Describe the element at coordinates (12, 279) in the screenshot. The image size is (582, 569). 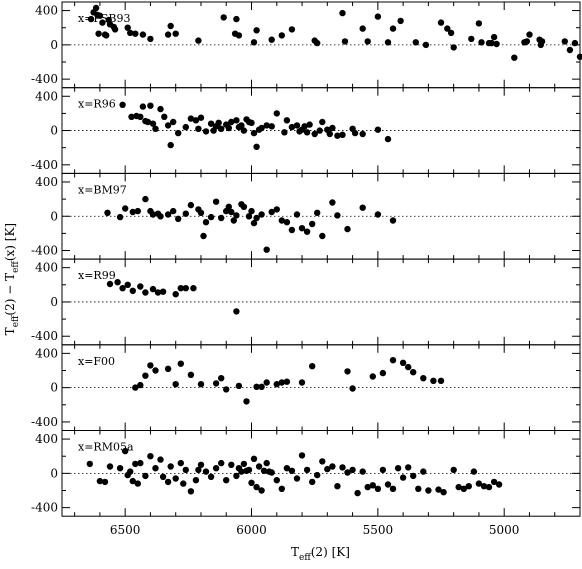
I see `y-axis-title: Teff(2) − Teff(x) [K]` at that location.